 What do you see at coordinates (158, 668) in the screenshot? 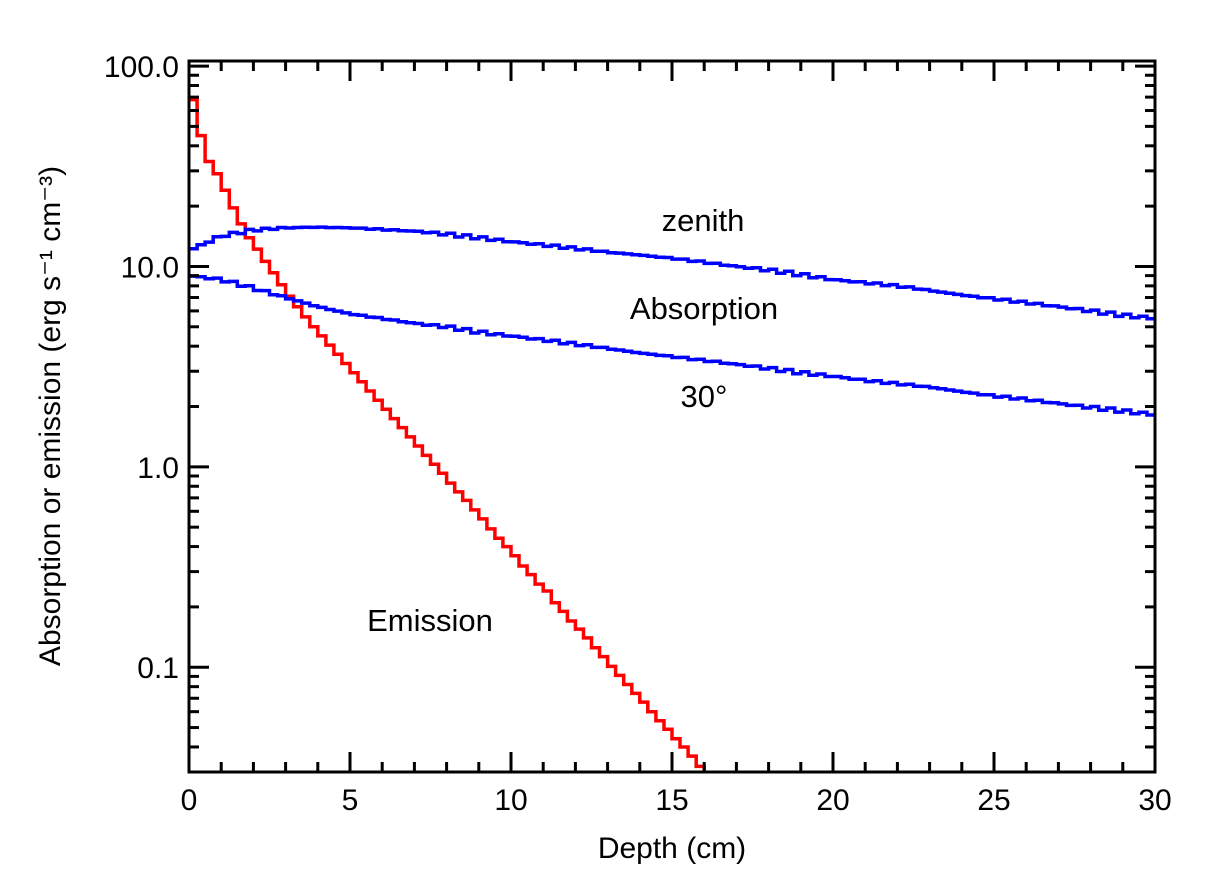
I see `y-tick-label: 0.1` at bounding box center [158, 668].